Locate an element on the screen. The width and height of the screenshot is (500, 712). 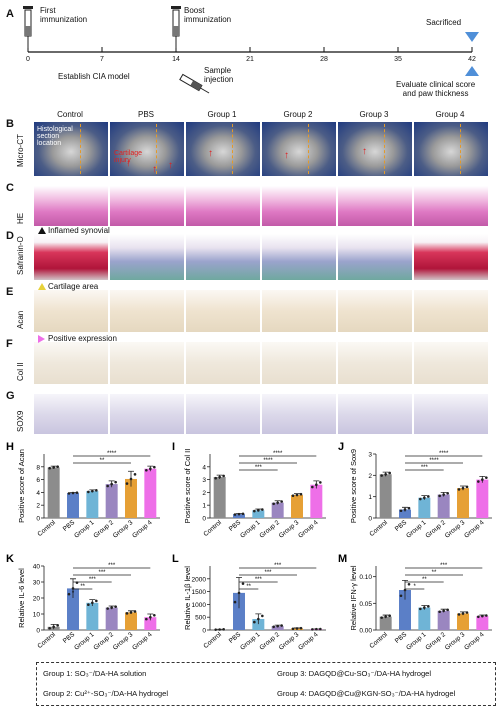
y-tick-label: 8 is located at coordinates (38, 467).